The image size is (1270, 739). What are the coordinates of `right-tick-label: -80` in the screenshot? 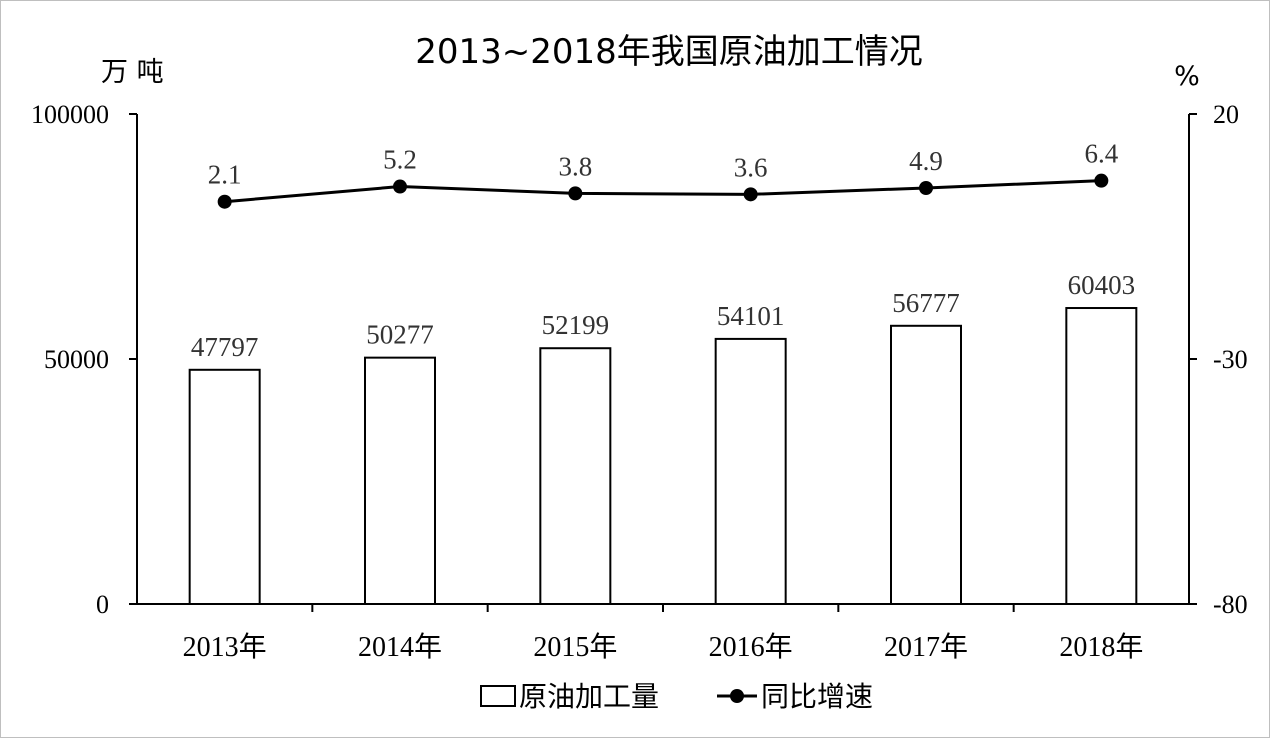 It's located at (1230, 604).